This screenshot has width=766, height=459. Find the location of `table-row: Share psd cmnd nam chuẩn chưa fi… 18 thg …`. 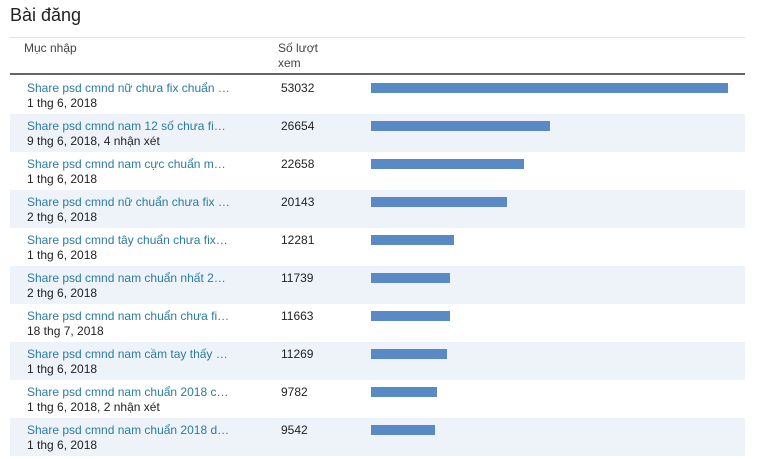

table-row: Share psd cmnd nam chuẩn chưa fi… 18 thg … is located at coordinates (377, 323).